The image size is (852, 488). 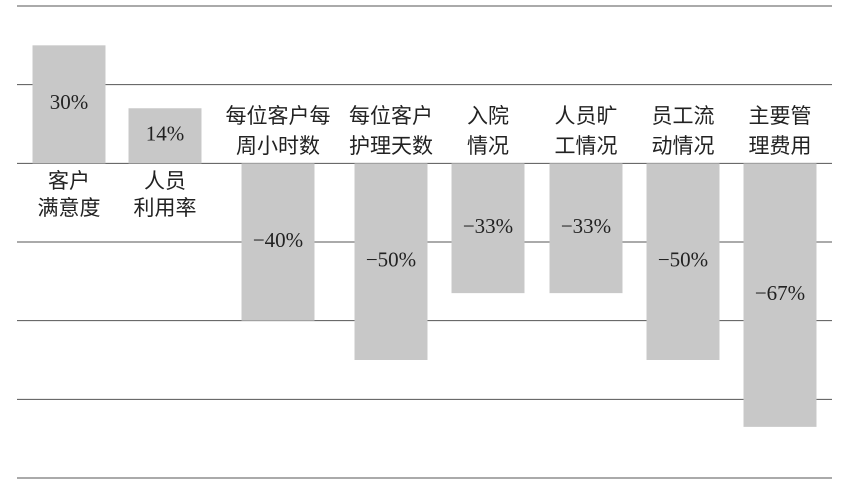 I want to click on x-tick-label: 主要管, so click(x=780, y=116).